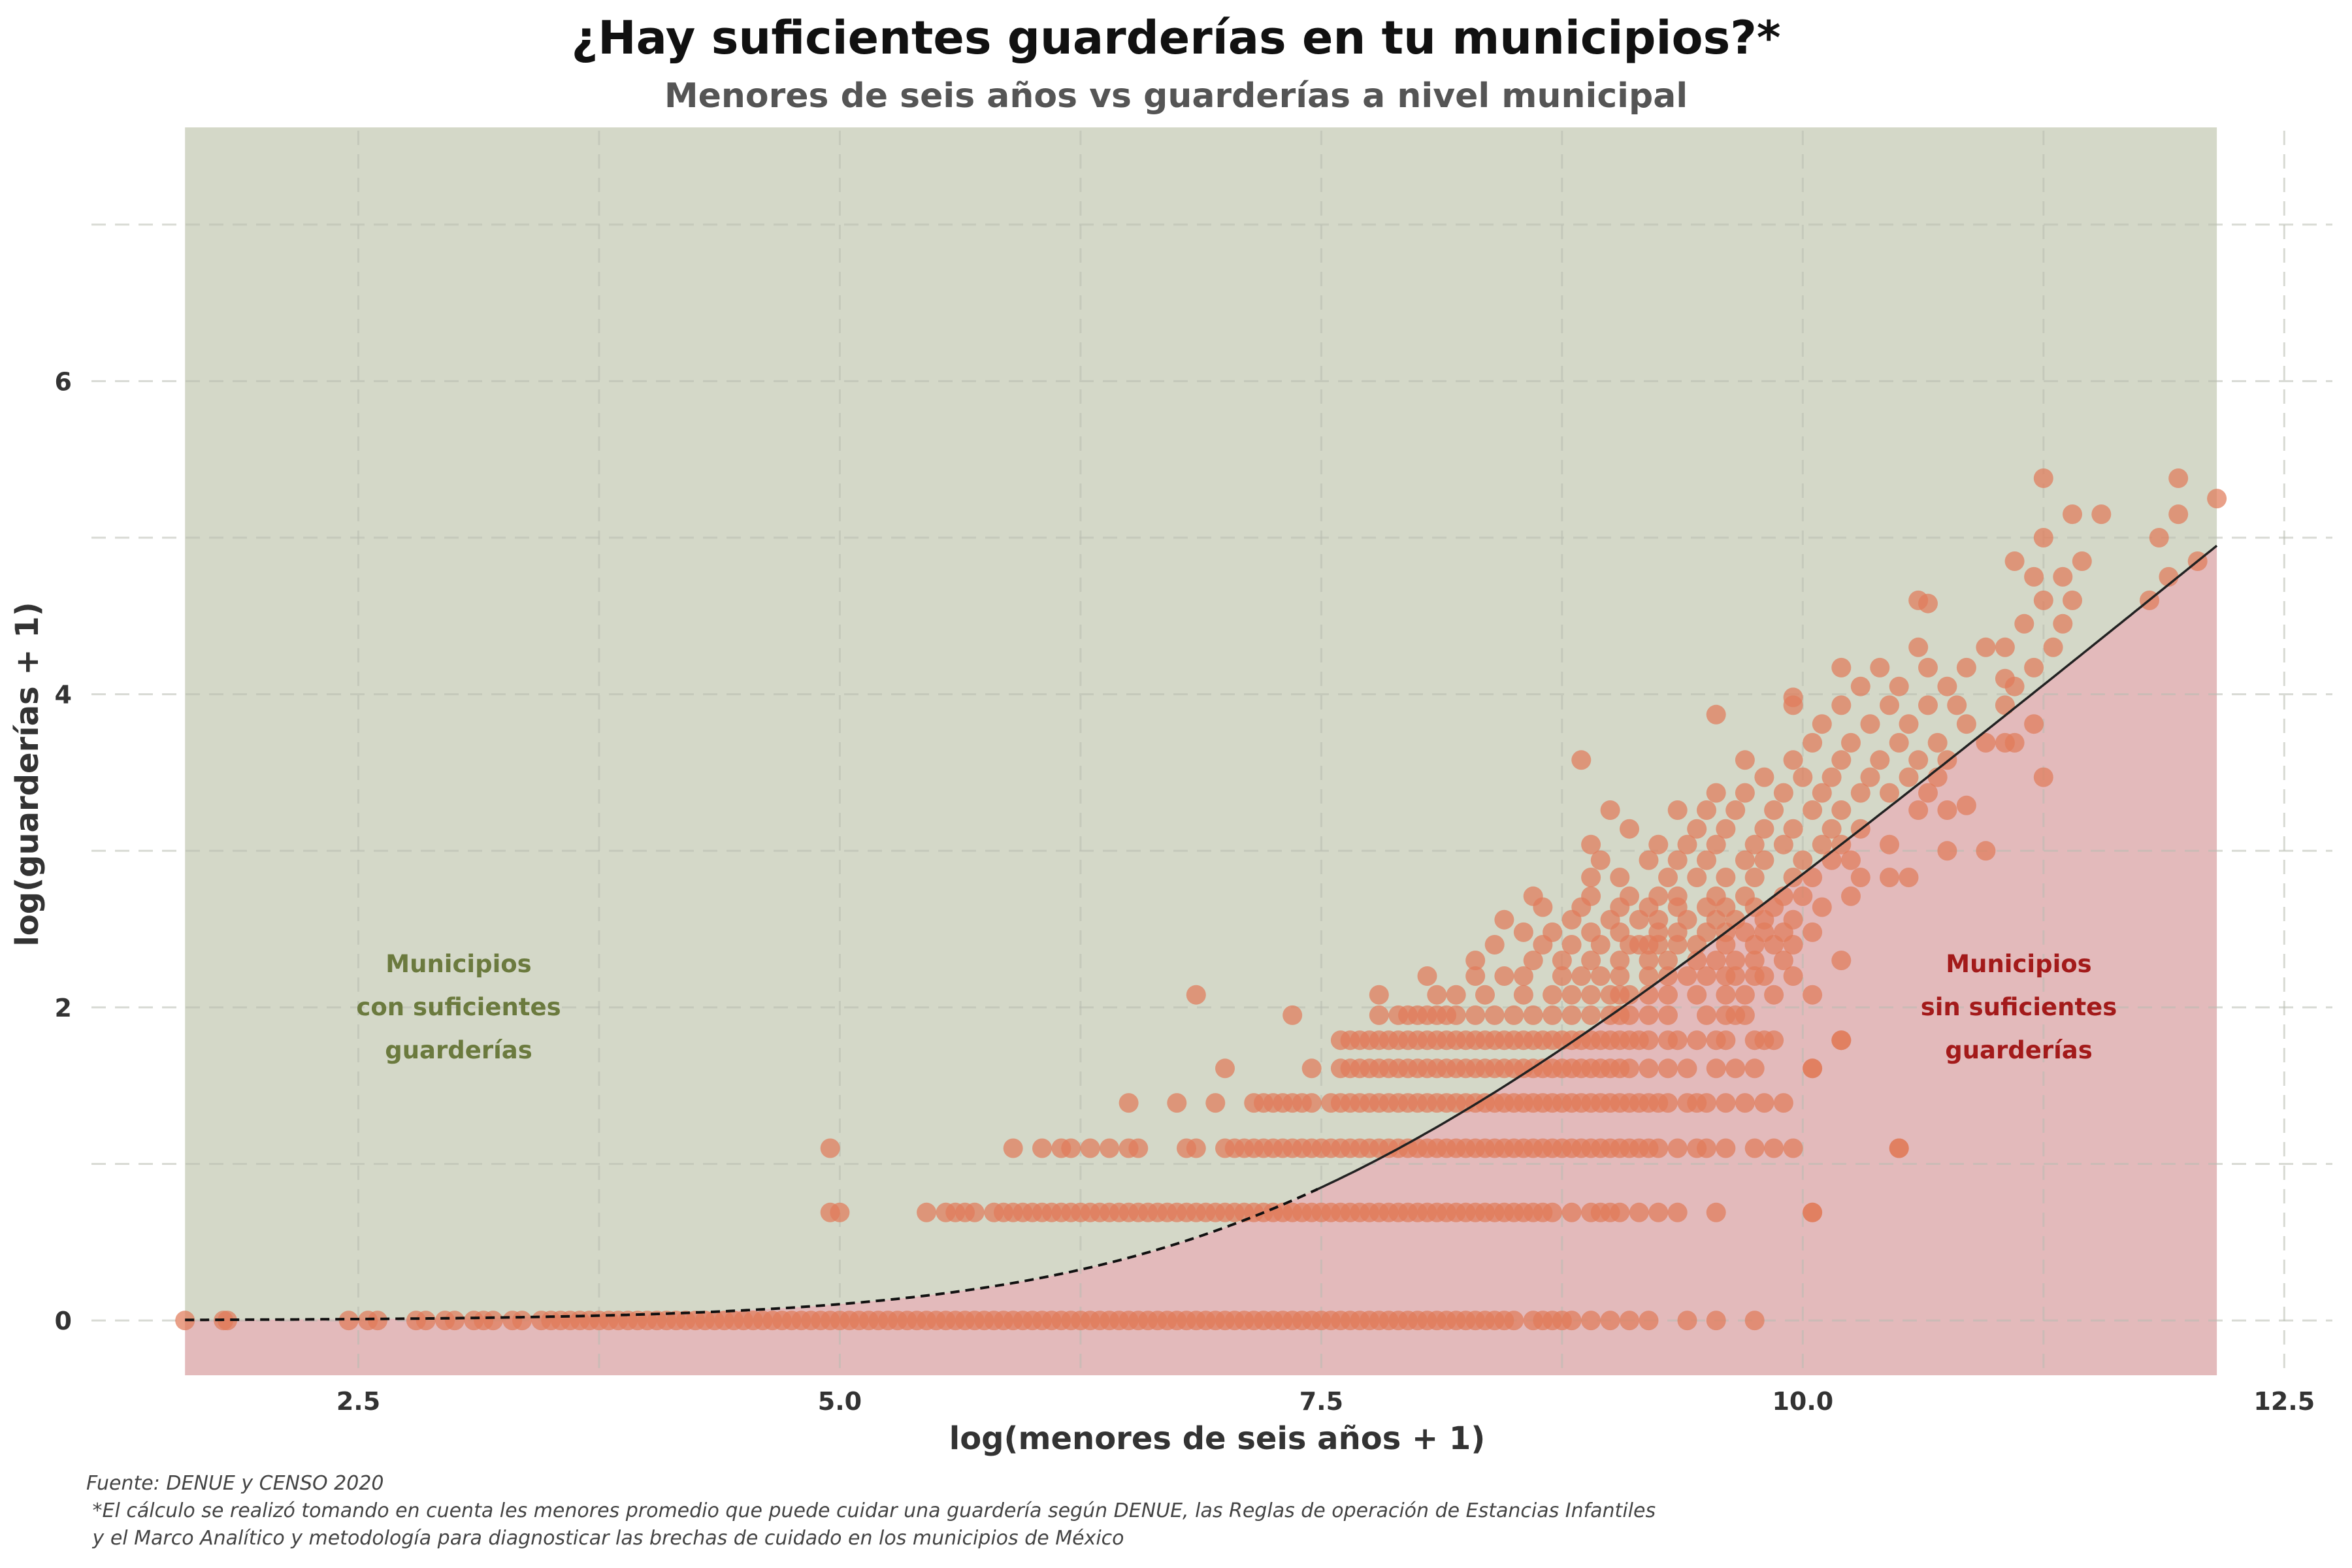  I want to click on x-tick-label: 2.5, so click(358, 1401).